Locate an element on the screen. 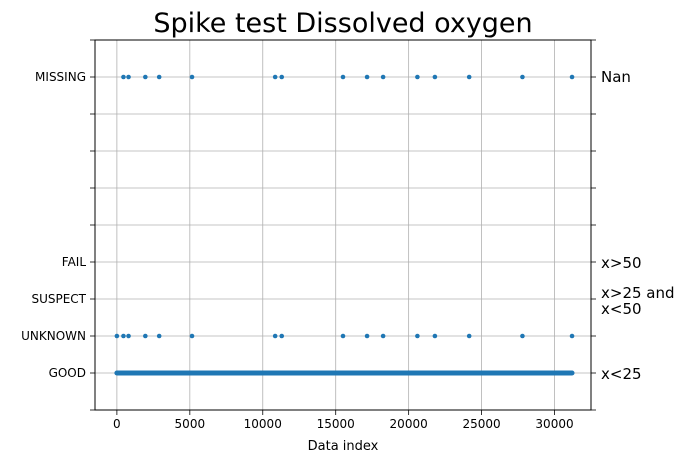 This screenshot has height=463, width=697. x-axis-ticks: 0 5000 10000 15000 20000 25000 30000 is located at coordinates (343, 420).